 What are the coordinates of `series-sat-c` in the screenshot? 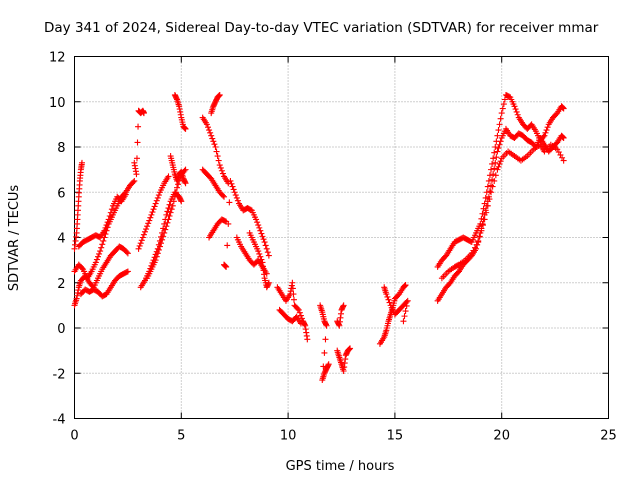 It's located at (104, 229).